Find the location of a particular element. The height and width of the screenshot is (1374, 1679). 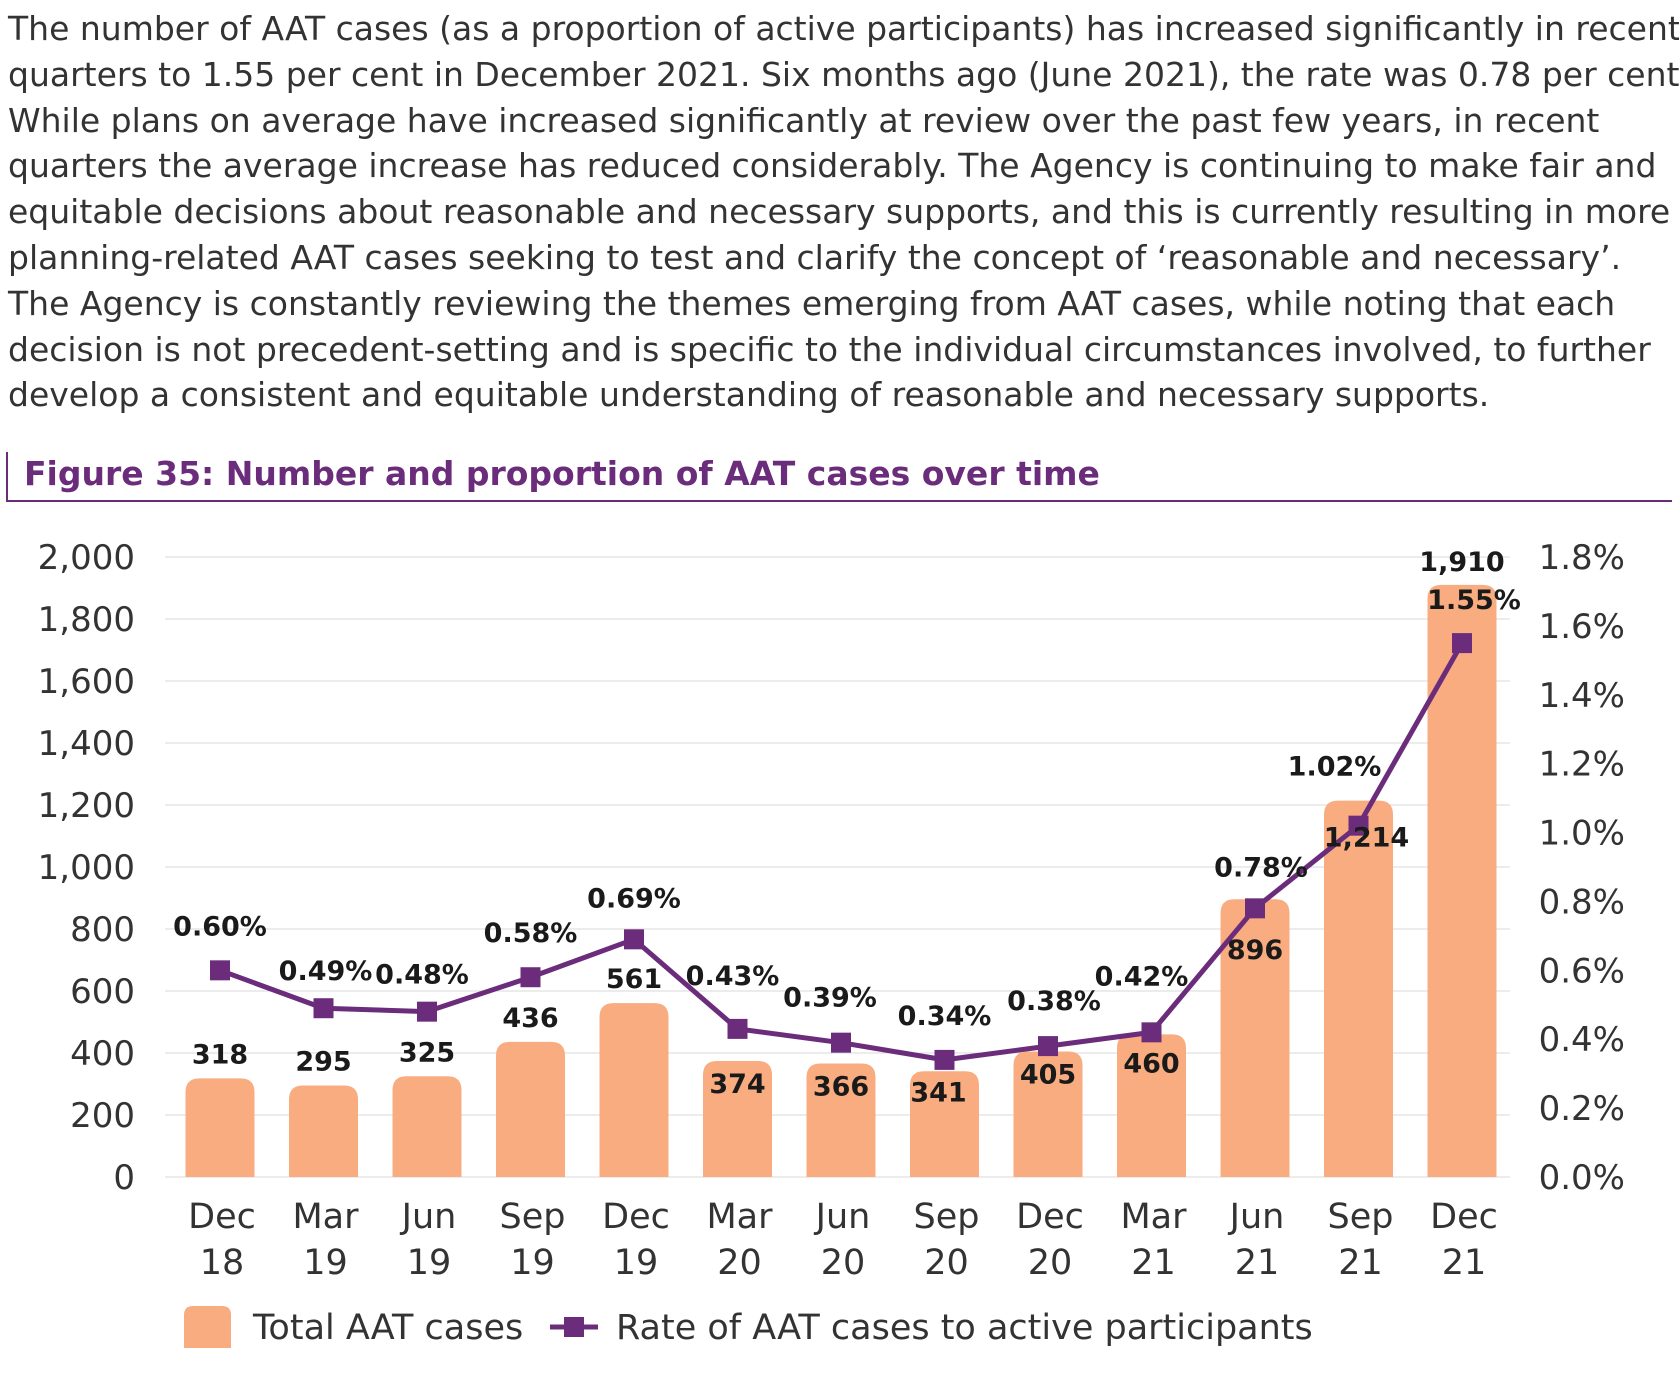

line-data-label: 0.60% is located at coordinates (220, 926).